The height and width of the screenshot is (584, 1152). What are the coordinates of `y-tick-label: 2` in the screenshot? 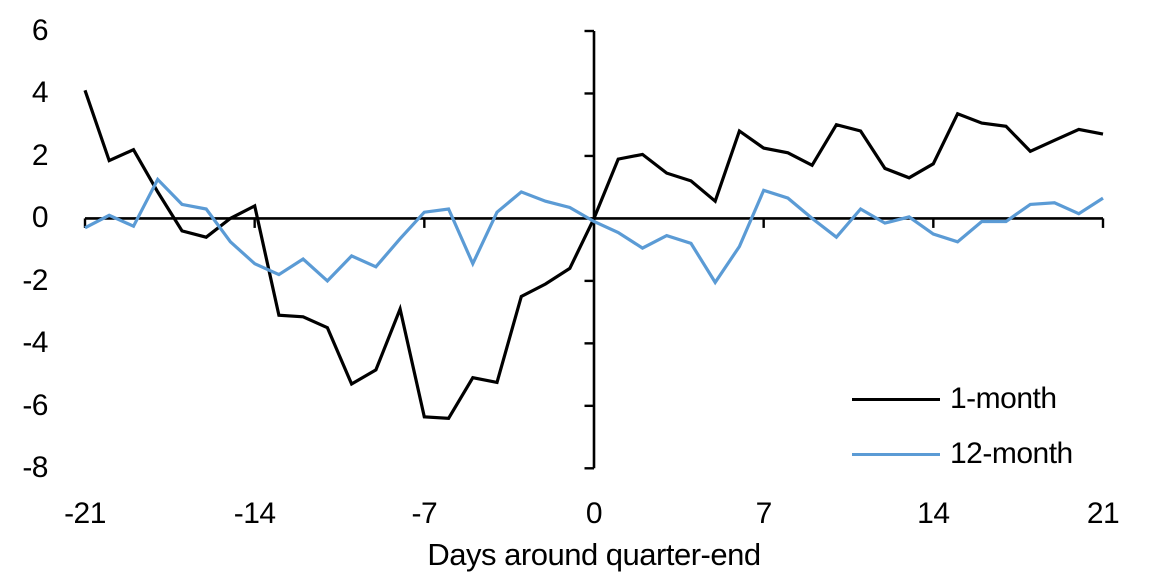 It's located at (40, 155).